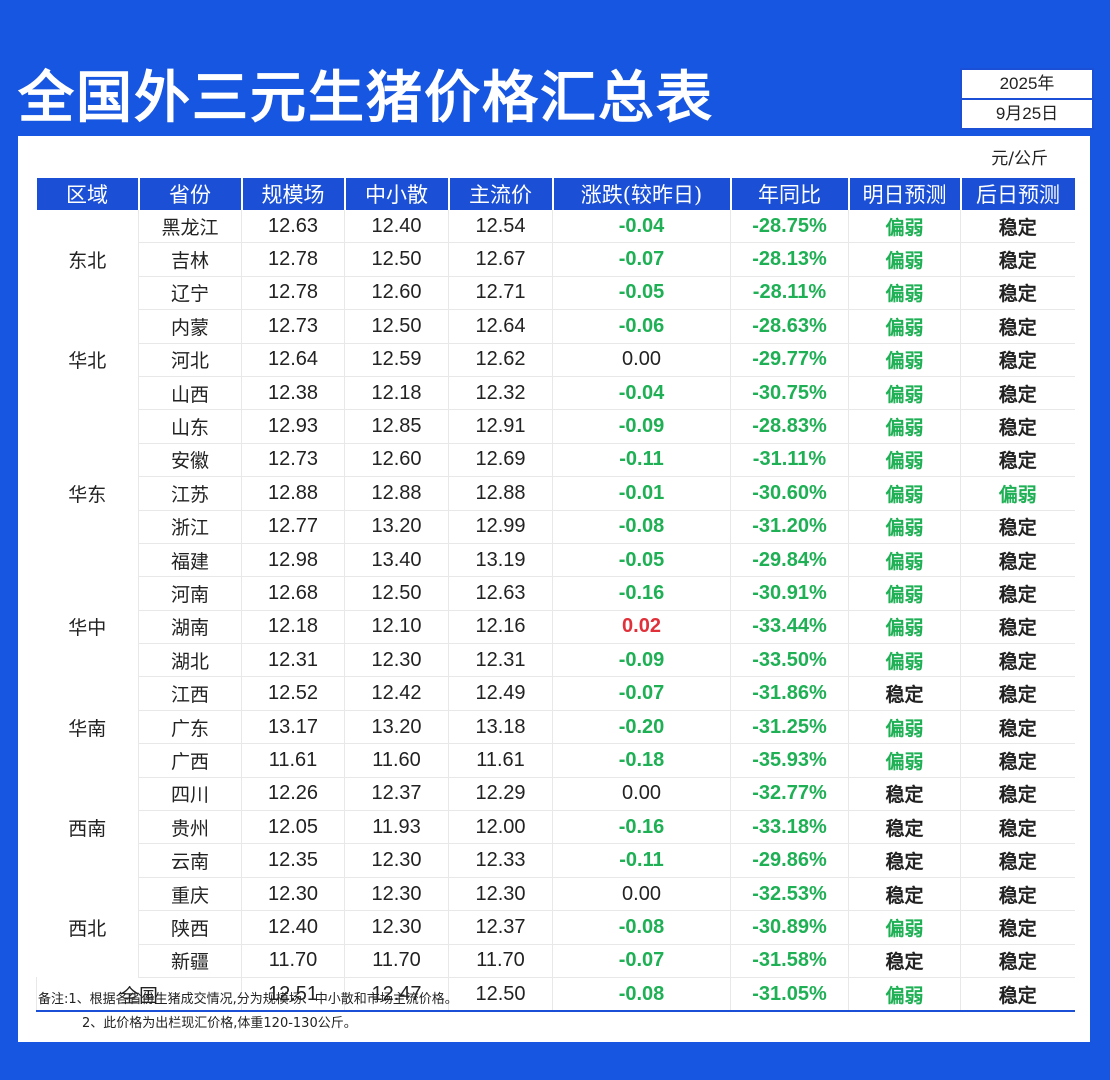 Image resolution: width=1110 pixels, height=1080 pixels. Describe the element at coordinates (1019, 159) in the screenshot. I see `unit-label: 元/公斤` at that location.